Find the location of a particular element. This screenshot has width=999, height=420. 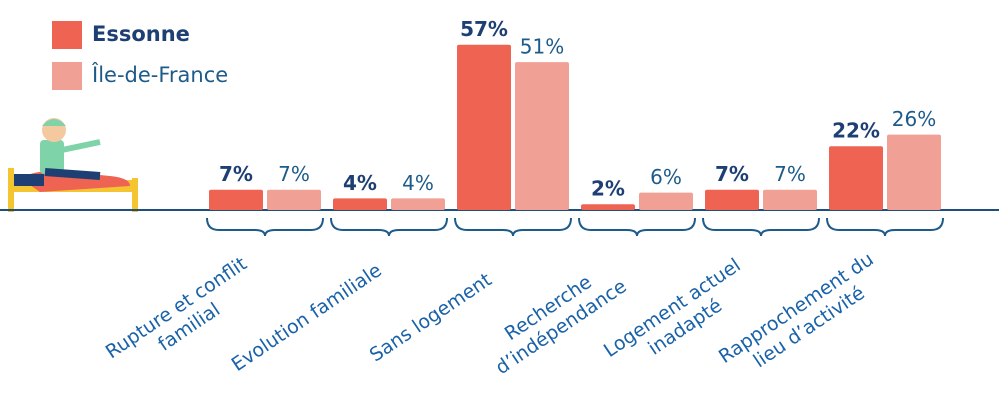

legend-label: Essonne is located at coordinates (141, 34).